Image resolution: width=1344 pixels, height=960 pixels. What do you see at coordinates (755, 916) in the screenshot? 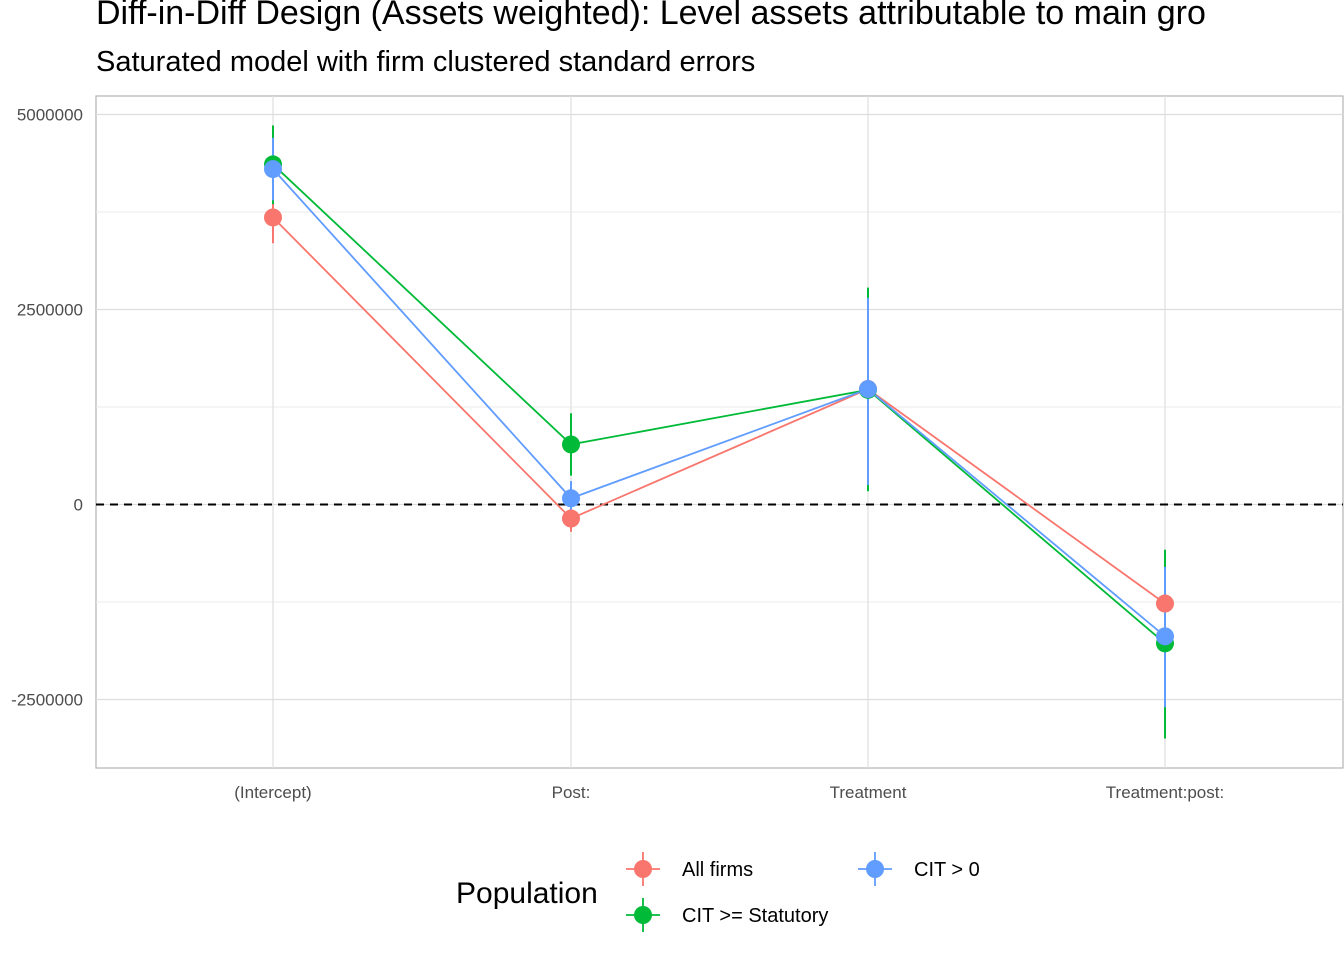
I see `legend-label: CIT >= Statutory` at bounding box center [755, 916].